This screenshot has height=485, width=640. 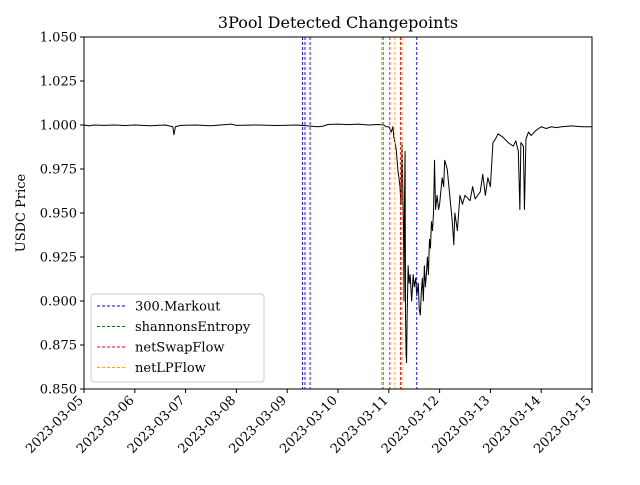 What do you see at coordinates (58, 38) in the screenshot?
I see `y-tick-label: 1.050` at bounding box center [58, 38].